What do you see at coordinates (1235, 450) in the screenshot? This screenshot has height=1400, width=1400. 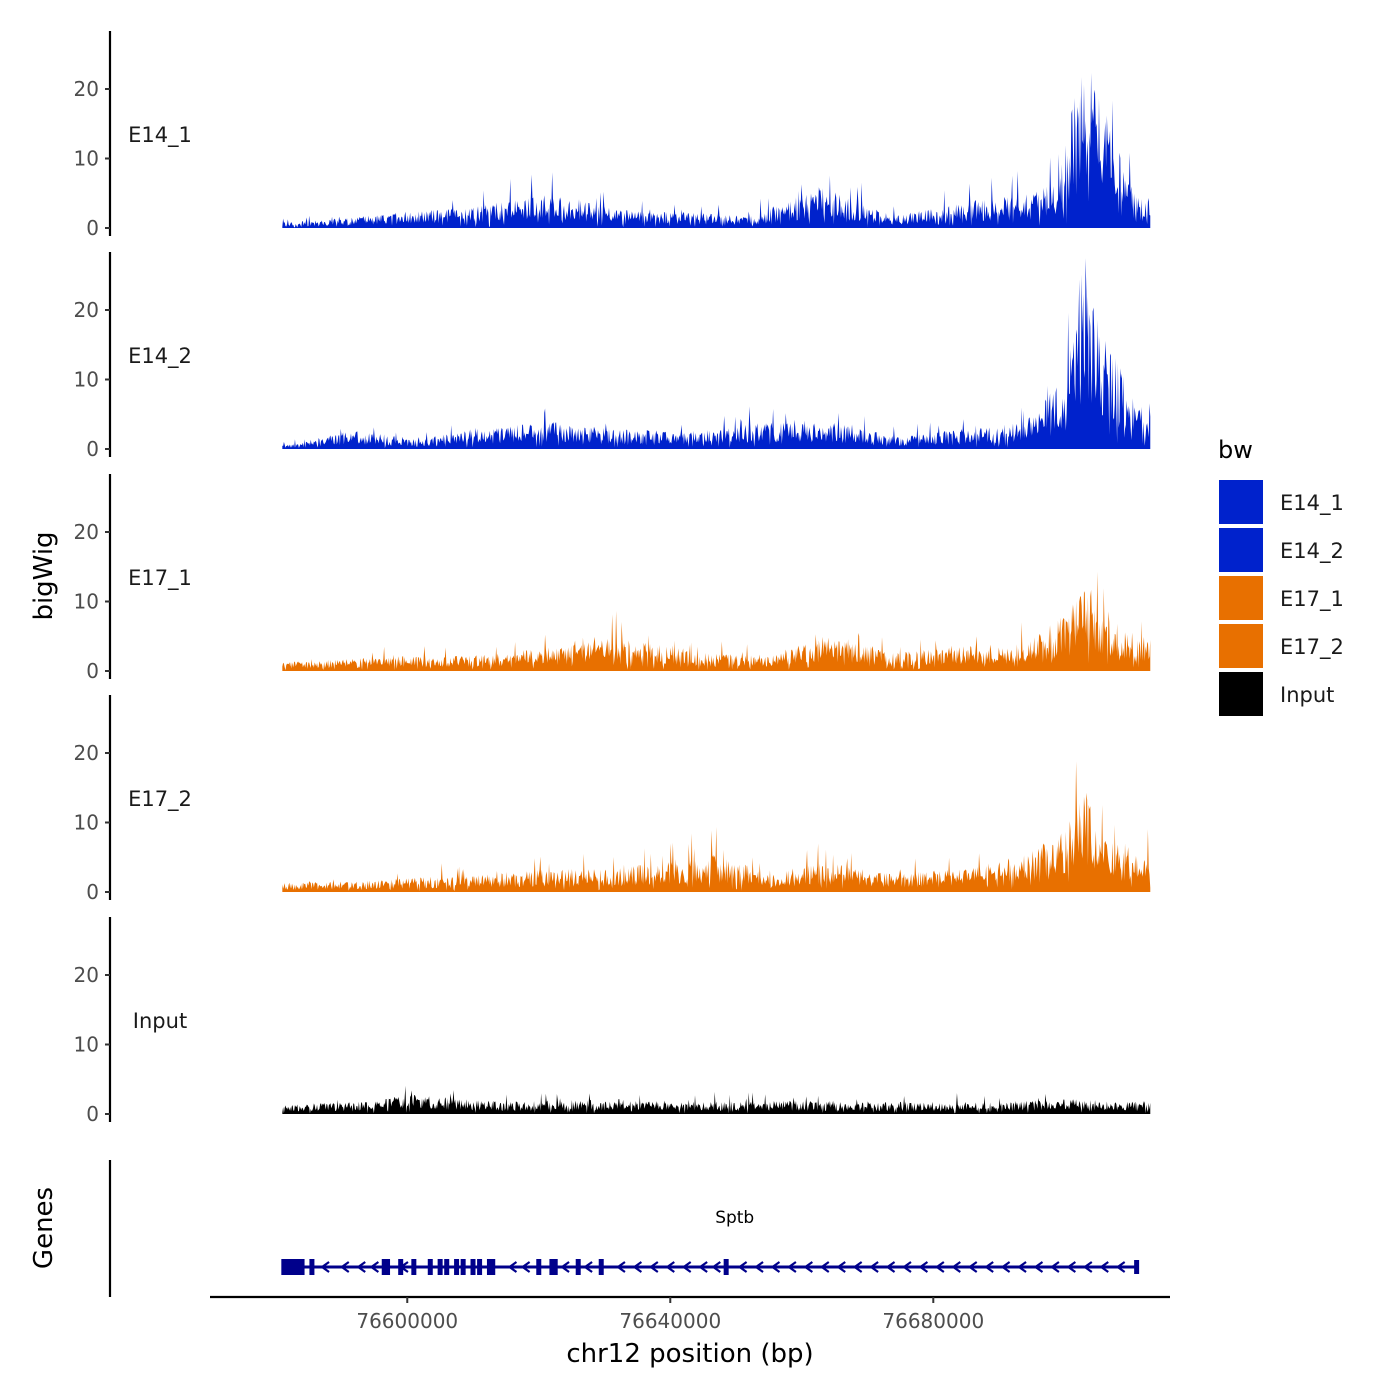 I see `legend-title: bw` at bounding box center [1235, 450].